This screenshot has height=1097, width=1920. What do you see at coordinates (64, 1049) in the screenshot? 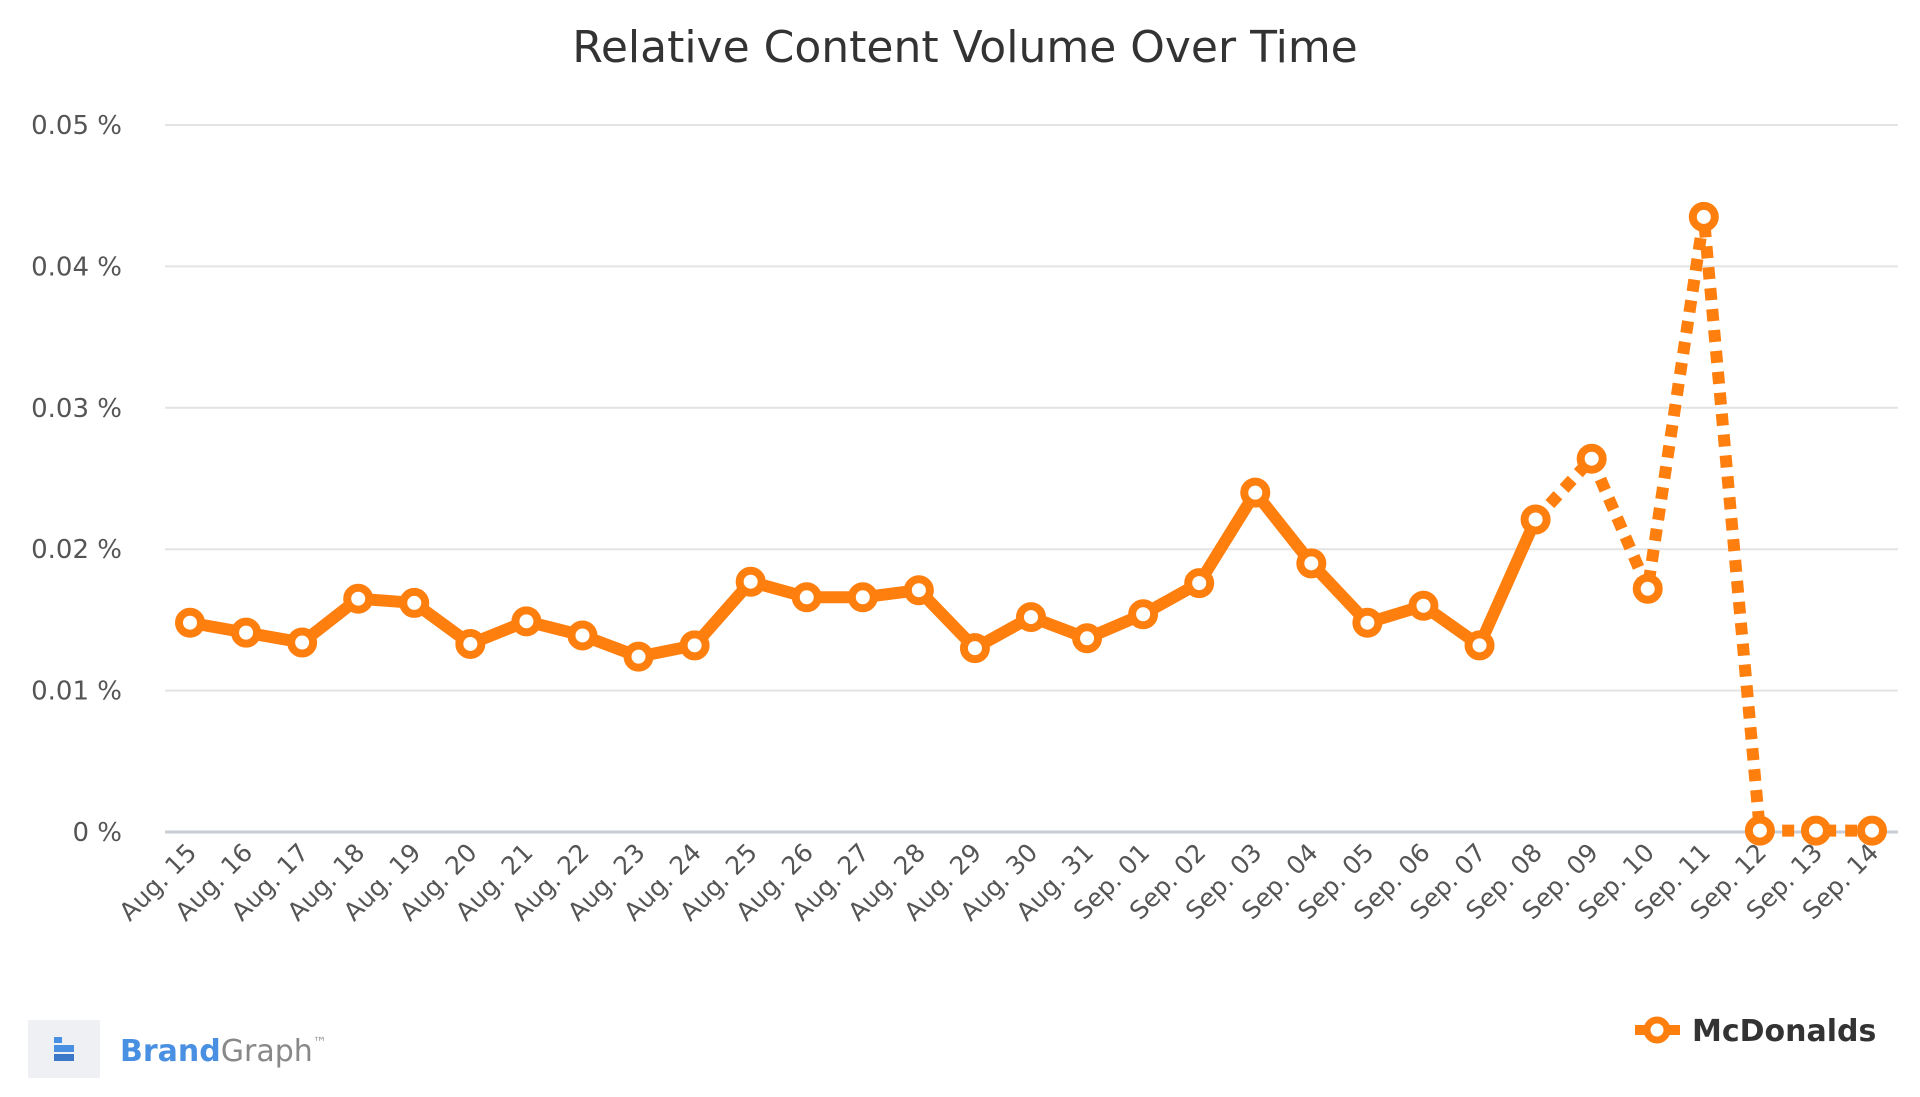
I see `brand-logo-icon` at bounding box center [64, 1049].